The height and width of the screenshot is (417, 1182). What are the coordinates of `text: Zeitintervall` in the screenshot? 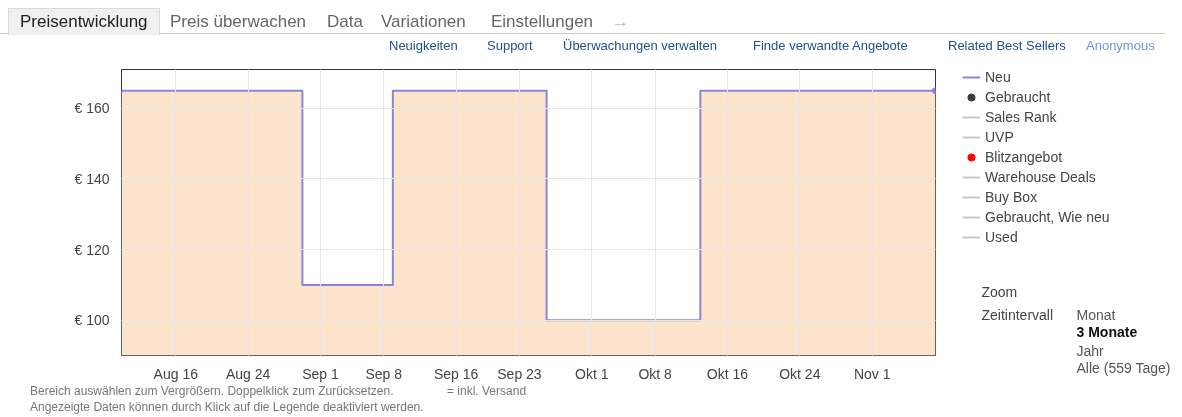 It's located at (1017, 314).